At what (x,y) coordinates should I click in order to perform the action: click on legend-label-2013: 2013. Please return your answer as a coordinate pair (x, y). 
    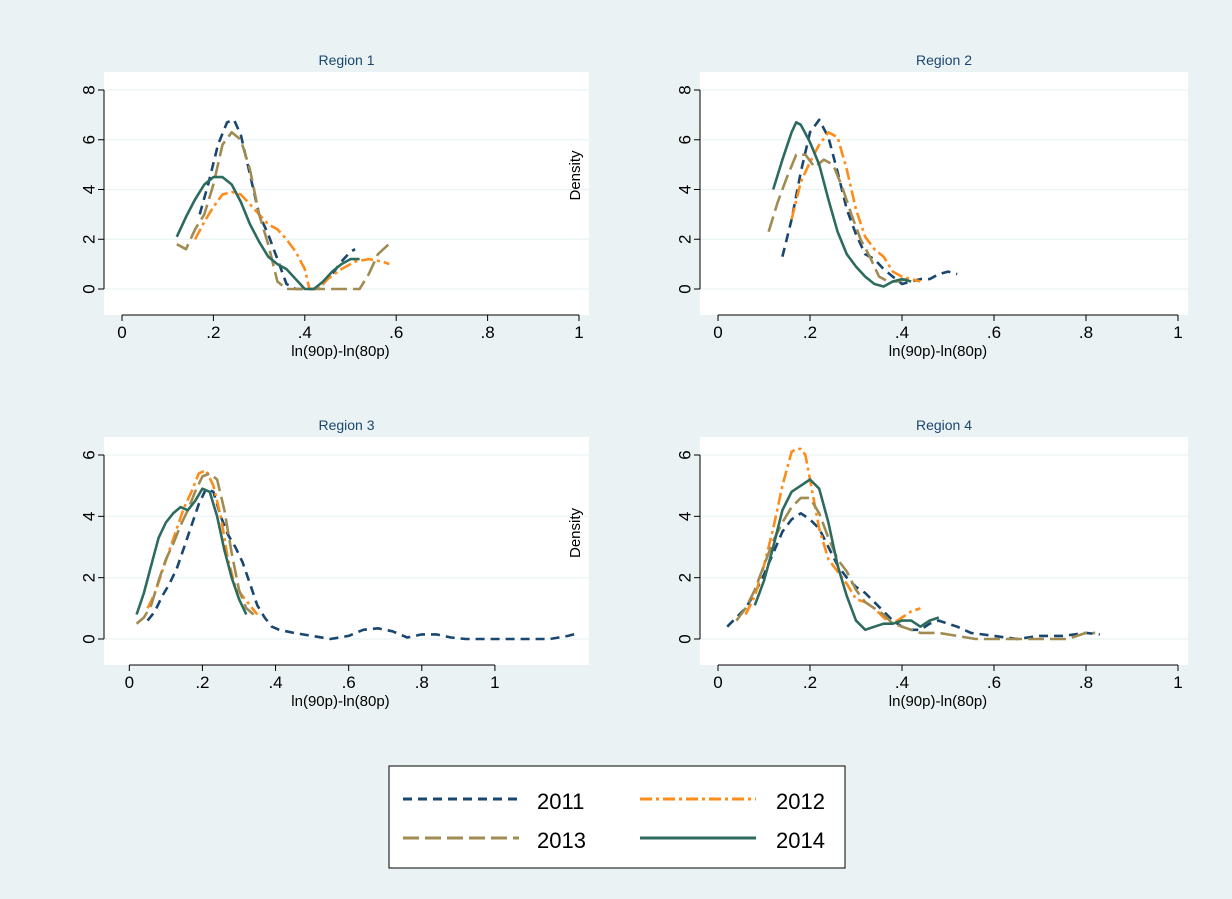
    Looking at the image, I should click on (561, 840).